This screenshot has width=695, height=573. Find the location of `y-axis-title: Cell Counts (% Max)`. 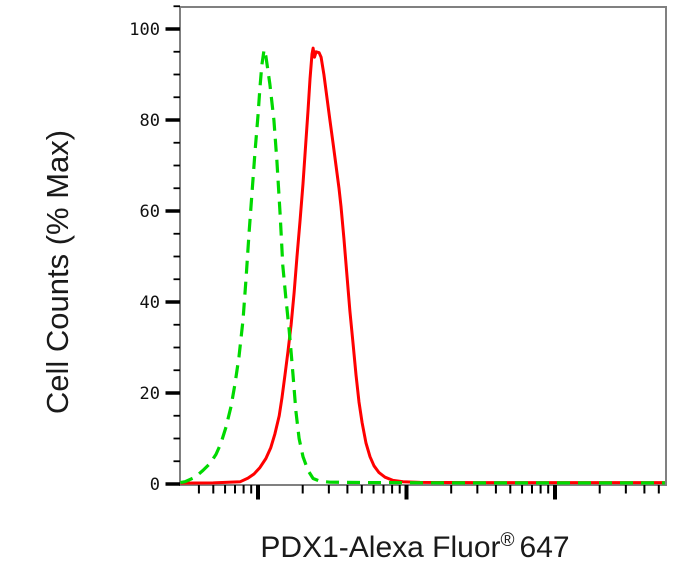

y-axis-title: Cell Counts (% Max) is located at coordinates (57, 272).